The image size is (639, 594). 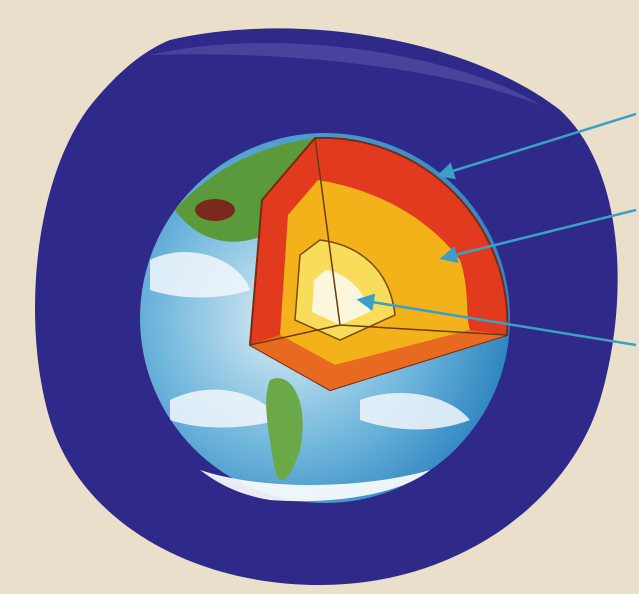 What do you see at coordinates (315, 486) in the screenshot?
I see `ice` at bounding box center [315, 486].